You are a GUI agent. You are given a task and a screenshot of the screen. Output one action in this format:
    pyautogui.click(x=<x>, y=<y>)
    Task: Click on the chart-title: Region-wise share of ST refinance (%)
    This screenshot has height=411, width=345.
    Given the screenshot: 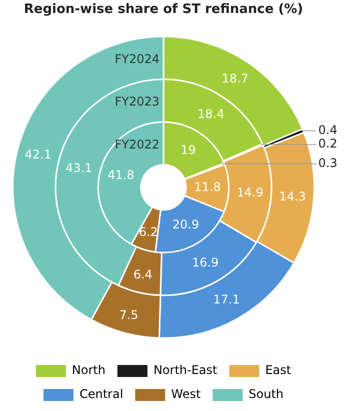 What is the action you would take?
    pyautogui.click(x=164, y=10)
    